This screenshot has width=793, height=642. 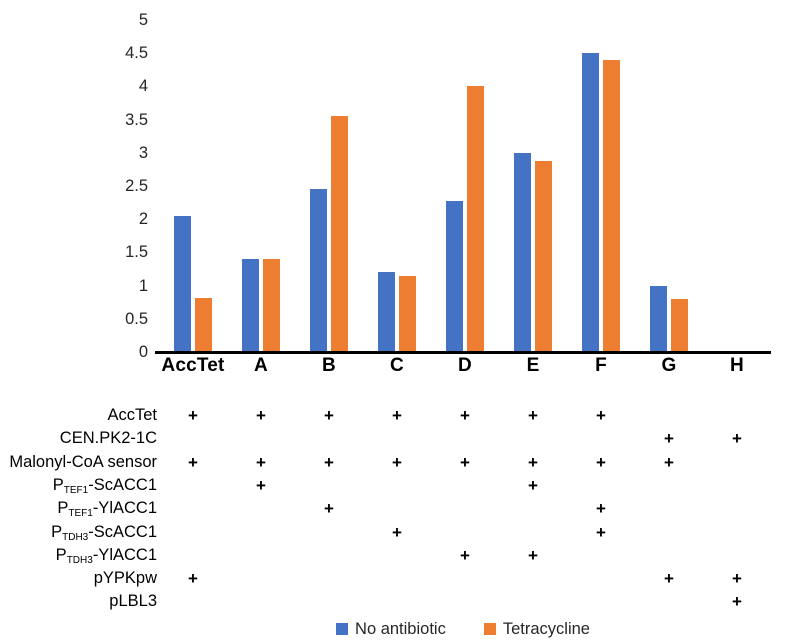 What do you see at coordinates (143, 352) in the screenshot?
I see `y-tick-label: 0` at bounding box center [143, 352].